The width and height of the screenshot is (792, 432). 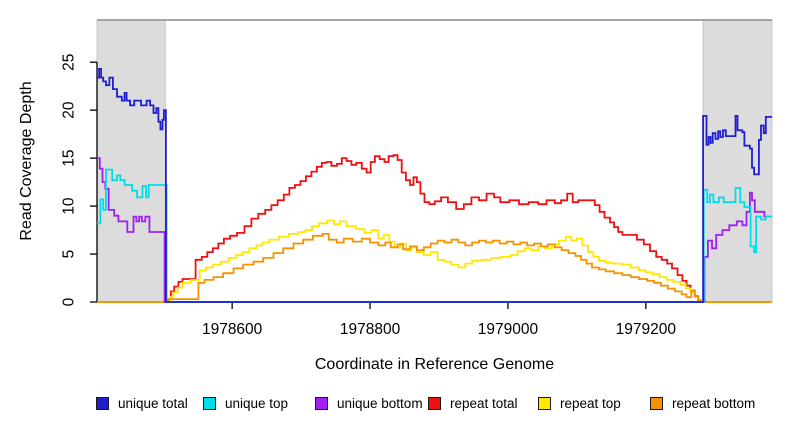 I want to click on unique-bottom-swatch-icon, so click(x=321, y=403).